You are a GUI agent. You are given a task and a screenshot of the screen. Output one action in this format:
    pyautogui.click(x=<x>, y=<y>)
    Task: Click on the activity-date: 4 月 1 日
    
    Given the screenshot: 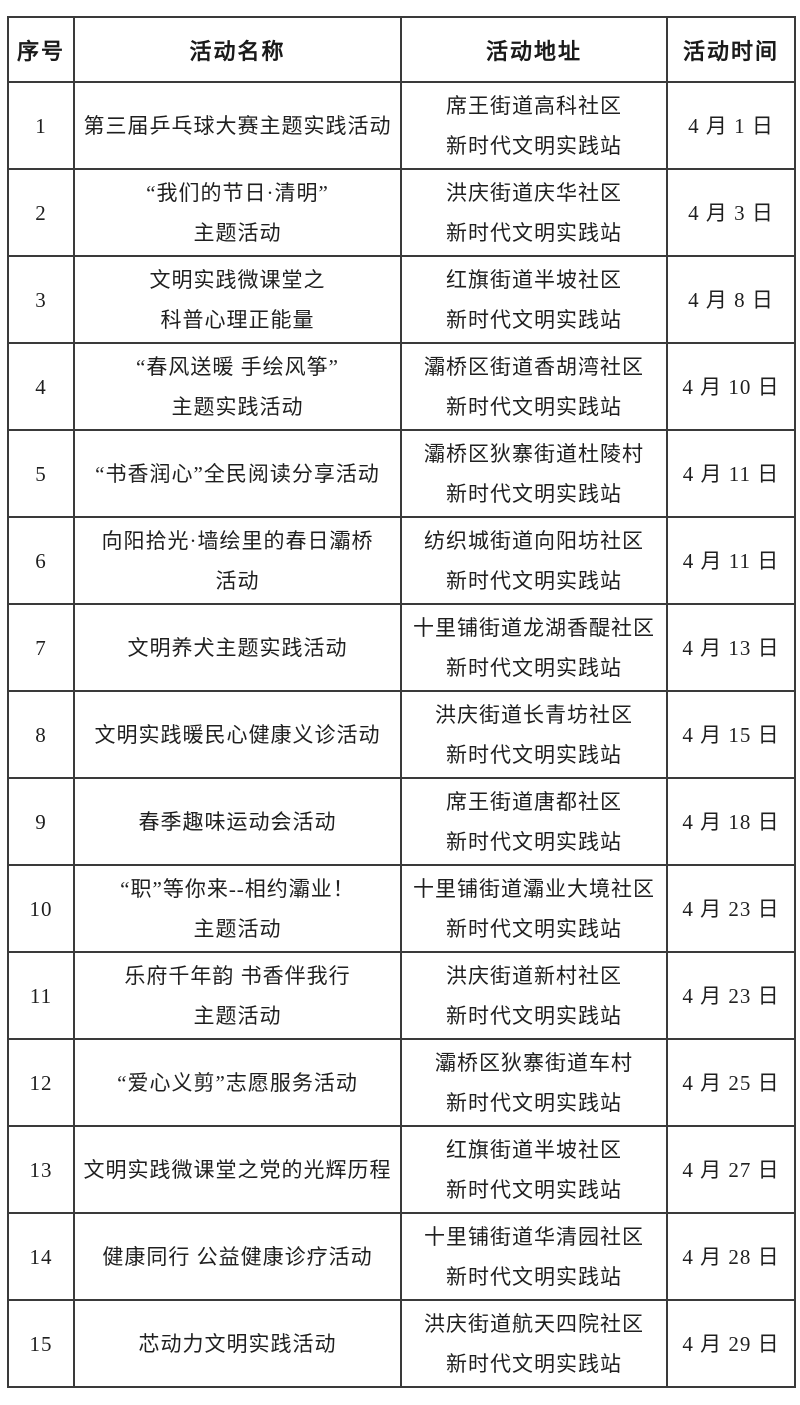 What is the action you would take?
    pyautogui.click(x=731, y=125)
    